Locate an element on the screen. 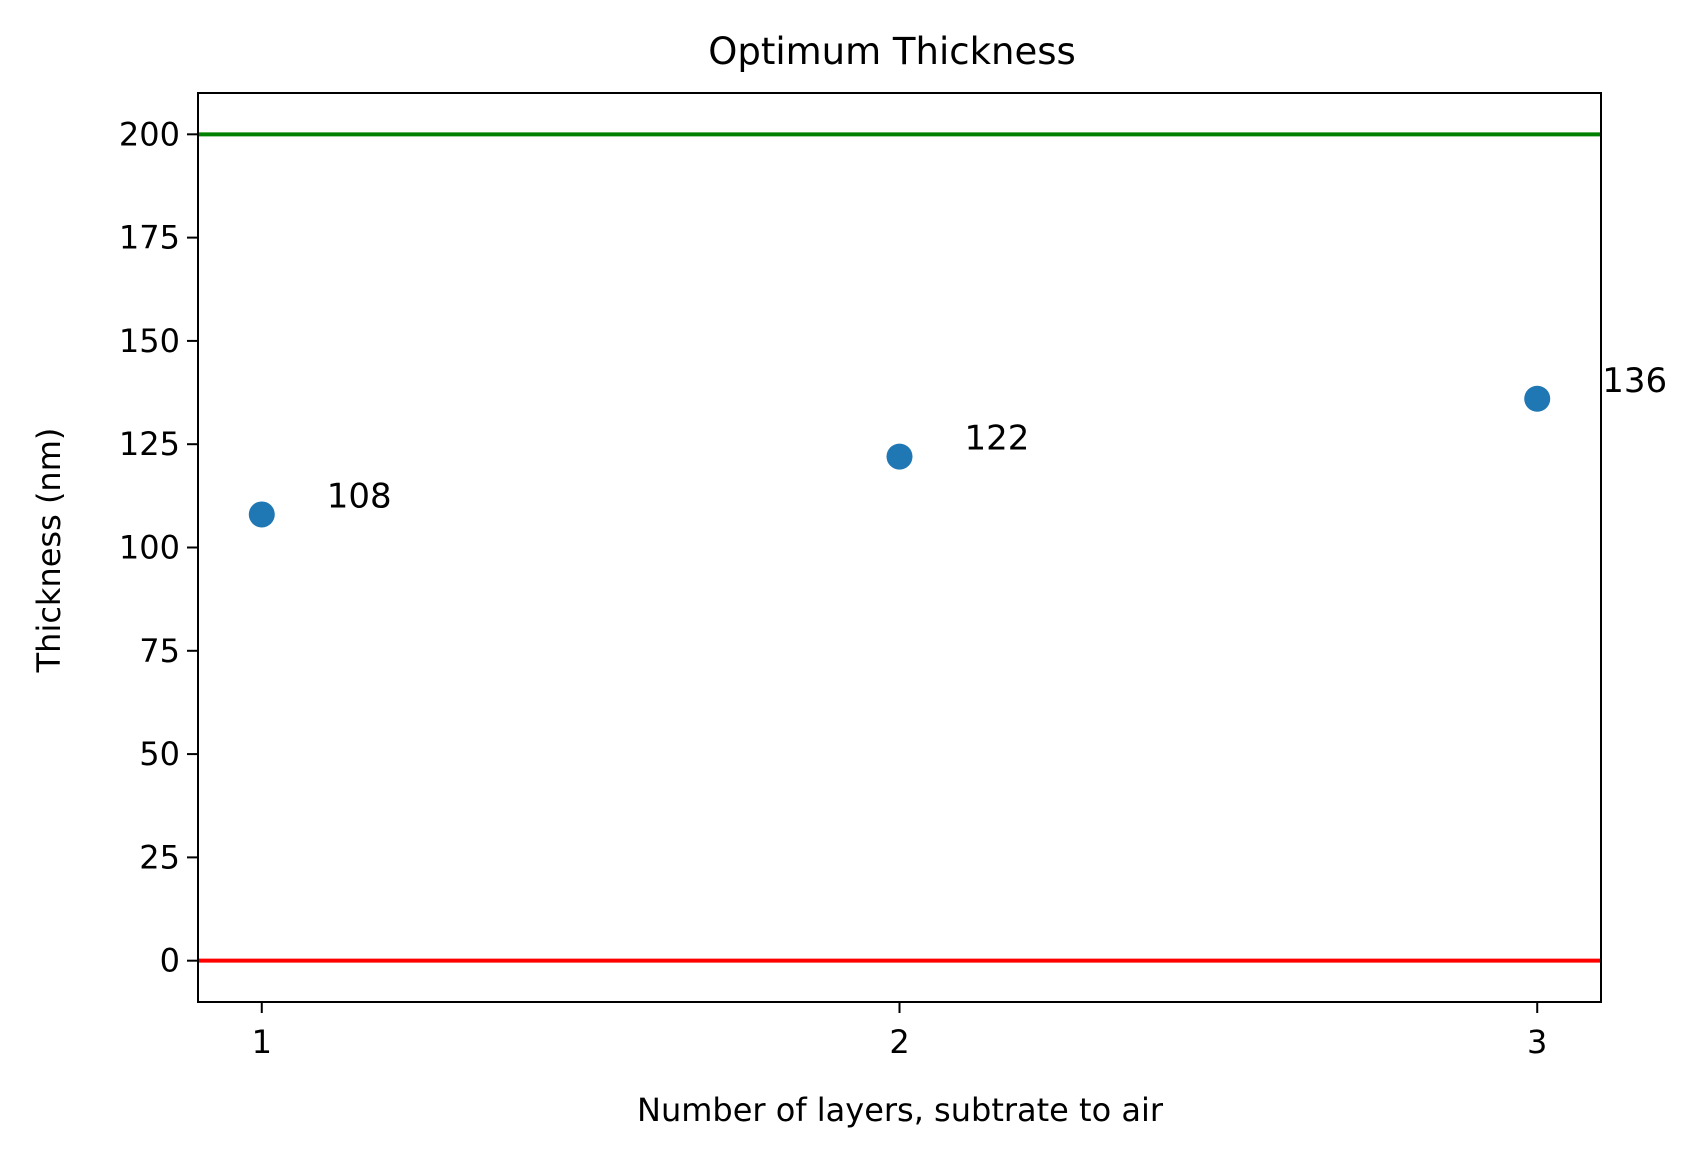 Image resolution: width=1701 pixels, height=1158 pixels. y-axis-label: Thickness (nm) is located at coordinates (49, 551).